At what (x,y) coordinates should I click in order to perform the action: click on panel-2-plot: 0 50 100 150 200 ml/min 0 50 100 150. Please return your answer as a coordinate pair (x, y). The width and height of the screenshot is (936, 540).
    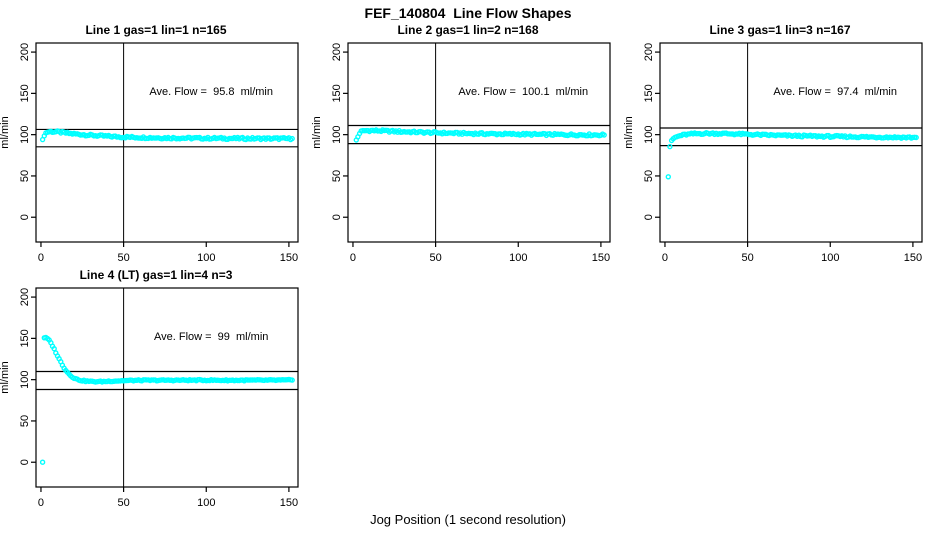
    Looking at the image, I should click on (461, 153).